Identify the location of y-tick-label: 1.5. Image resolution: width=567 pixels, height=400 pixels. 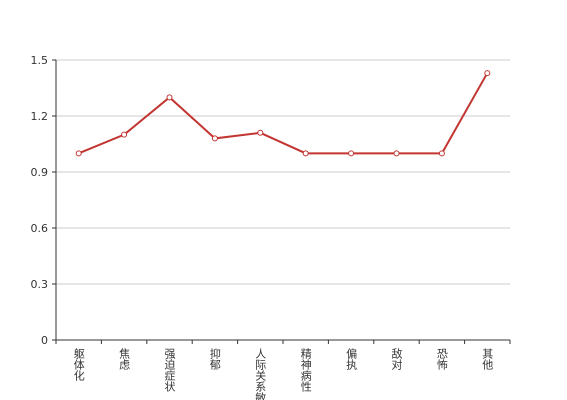
(40, 60).